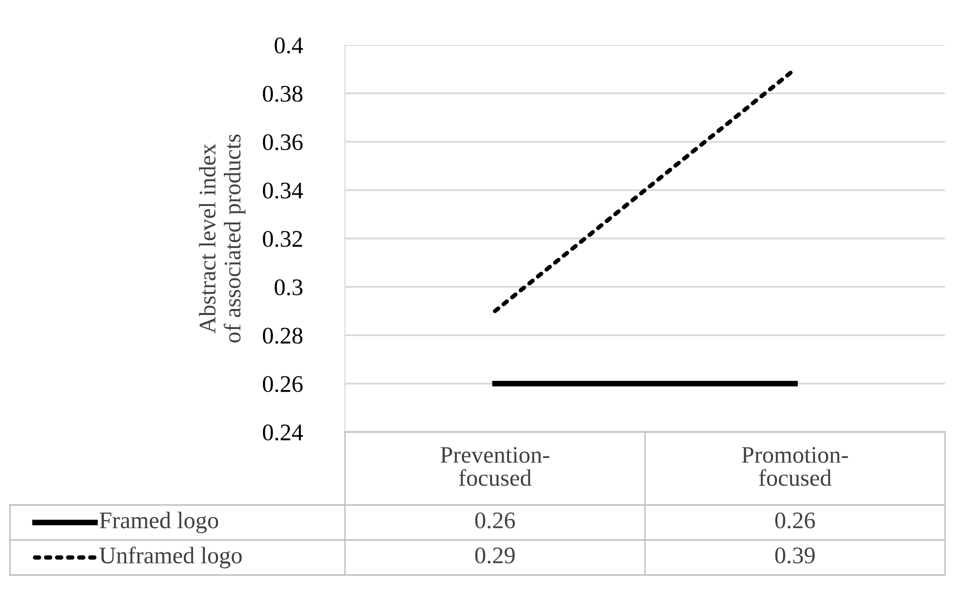 This screenshot has width=960, height=607. Describe the element at coordinates (795, 555) in the screenshot. I see `data-label: 0.39` at that location.